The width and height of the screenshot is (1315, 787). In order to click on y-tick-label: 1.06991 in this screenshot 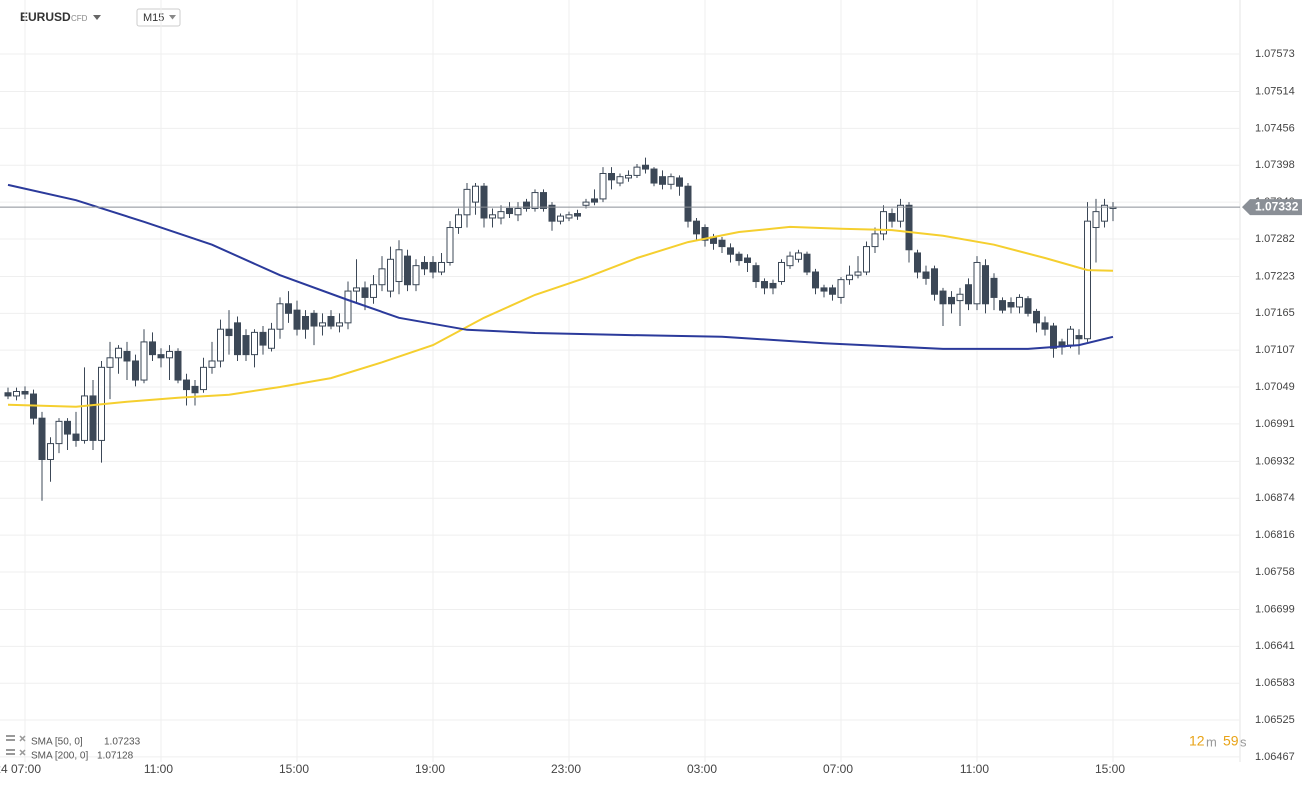, I will do `click(1275, 424)`.